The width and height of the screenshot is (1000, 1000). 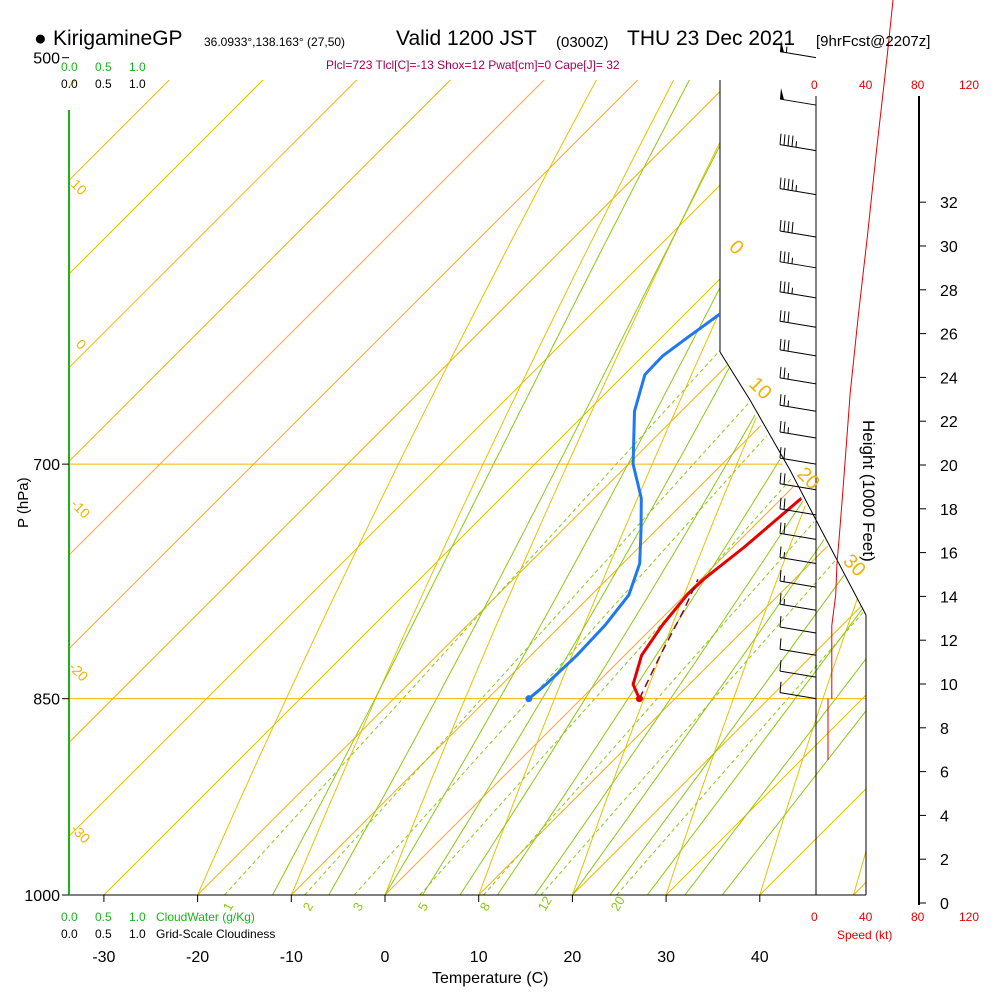 What do you see at coordinates (866, 917) in the screenshot?
I see `speed-tick-bottom-40: 40` at bounding box center [866, 917].